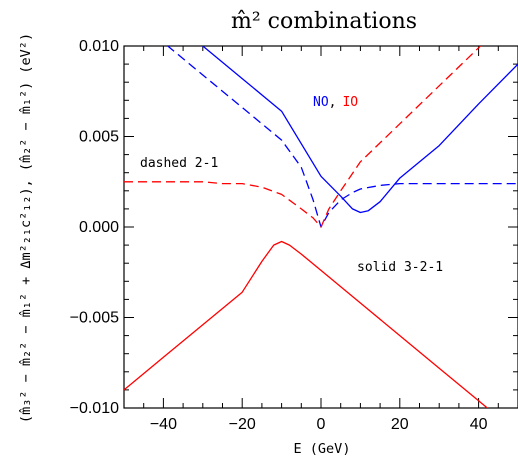  I want to click on x-tick-label: −20, so click(242, 424).